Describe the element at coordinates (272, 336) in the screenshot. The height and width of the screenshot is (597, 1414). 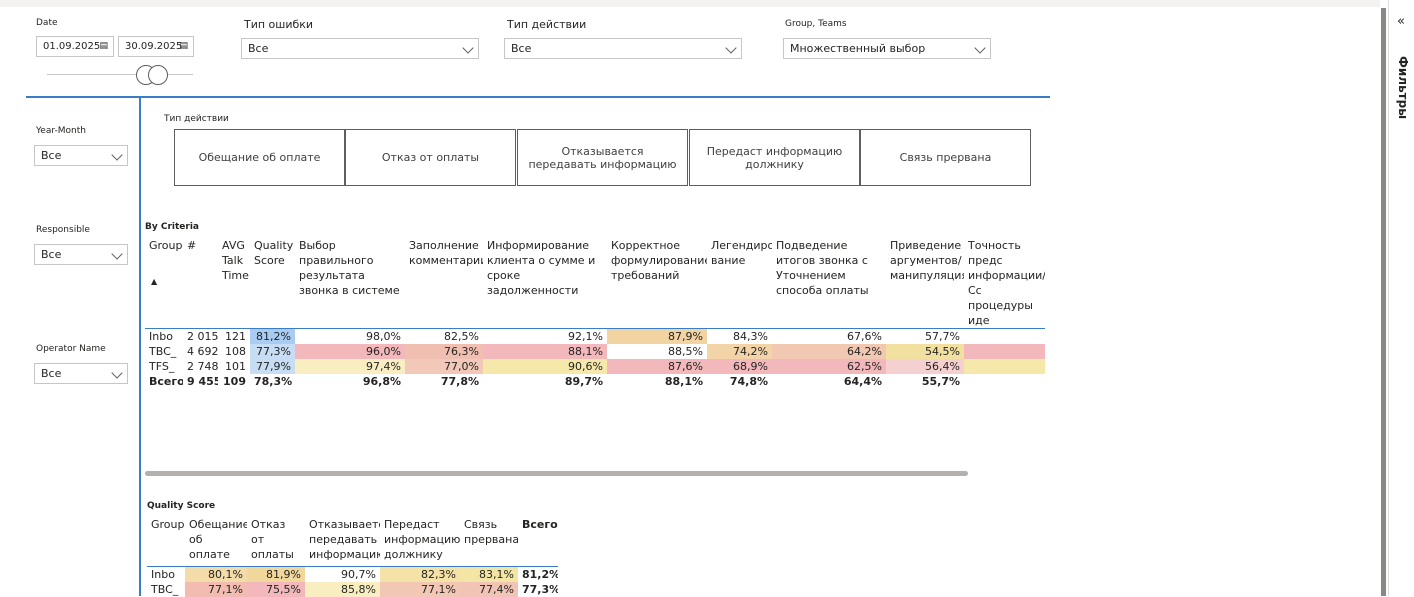
I see `cell: 81,2%` at that location.